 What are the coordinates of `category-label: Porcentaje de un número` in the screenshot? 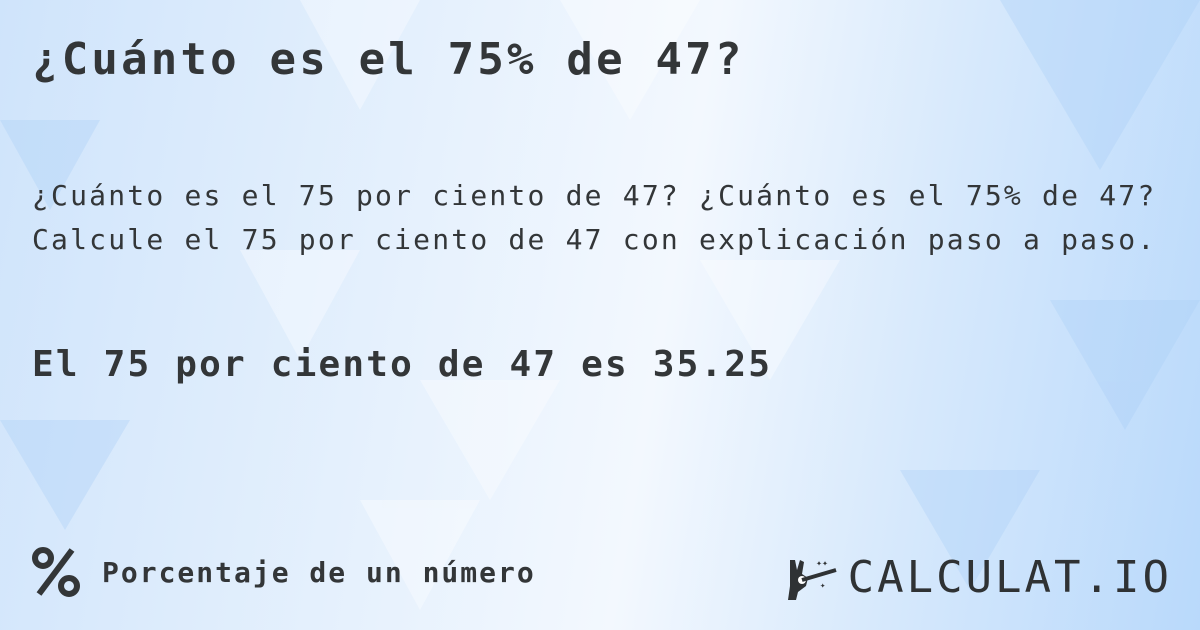 It's located at (319, 572).